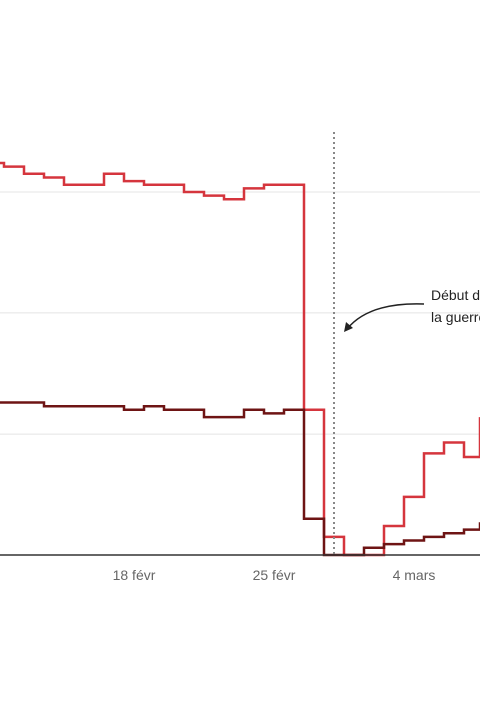 The height and width of the screenshot is (720, 480). I want to click on event-arrow, so click(385, 316).